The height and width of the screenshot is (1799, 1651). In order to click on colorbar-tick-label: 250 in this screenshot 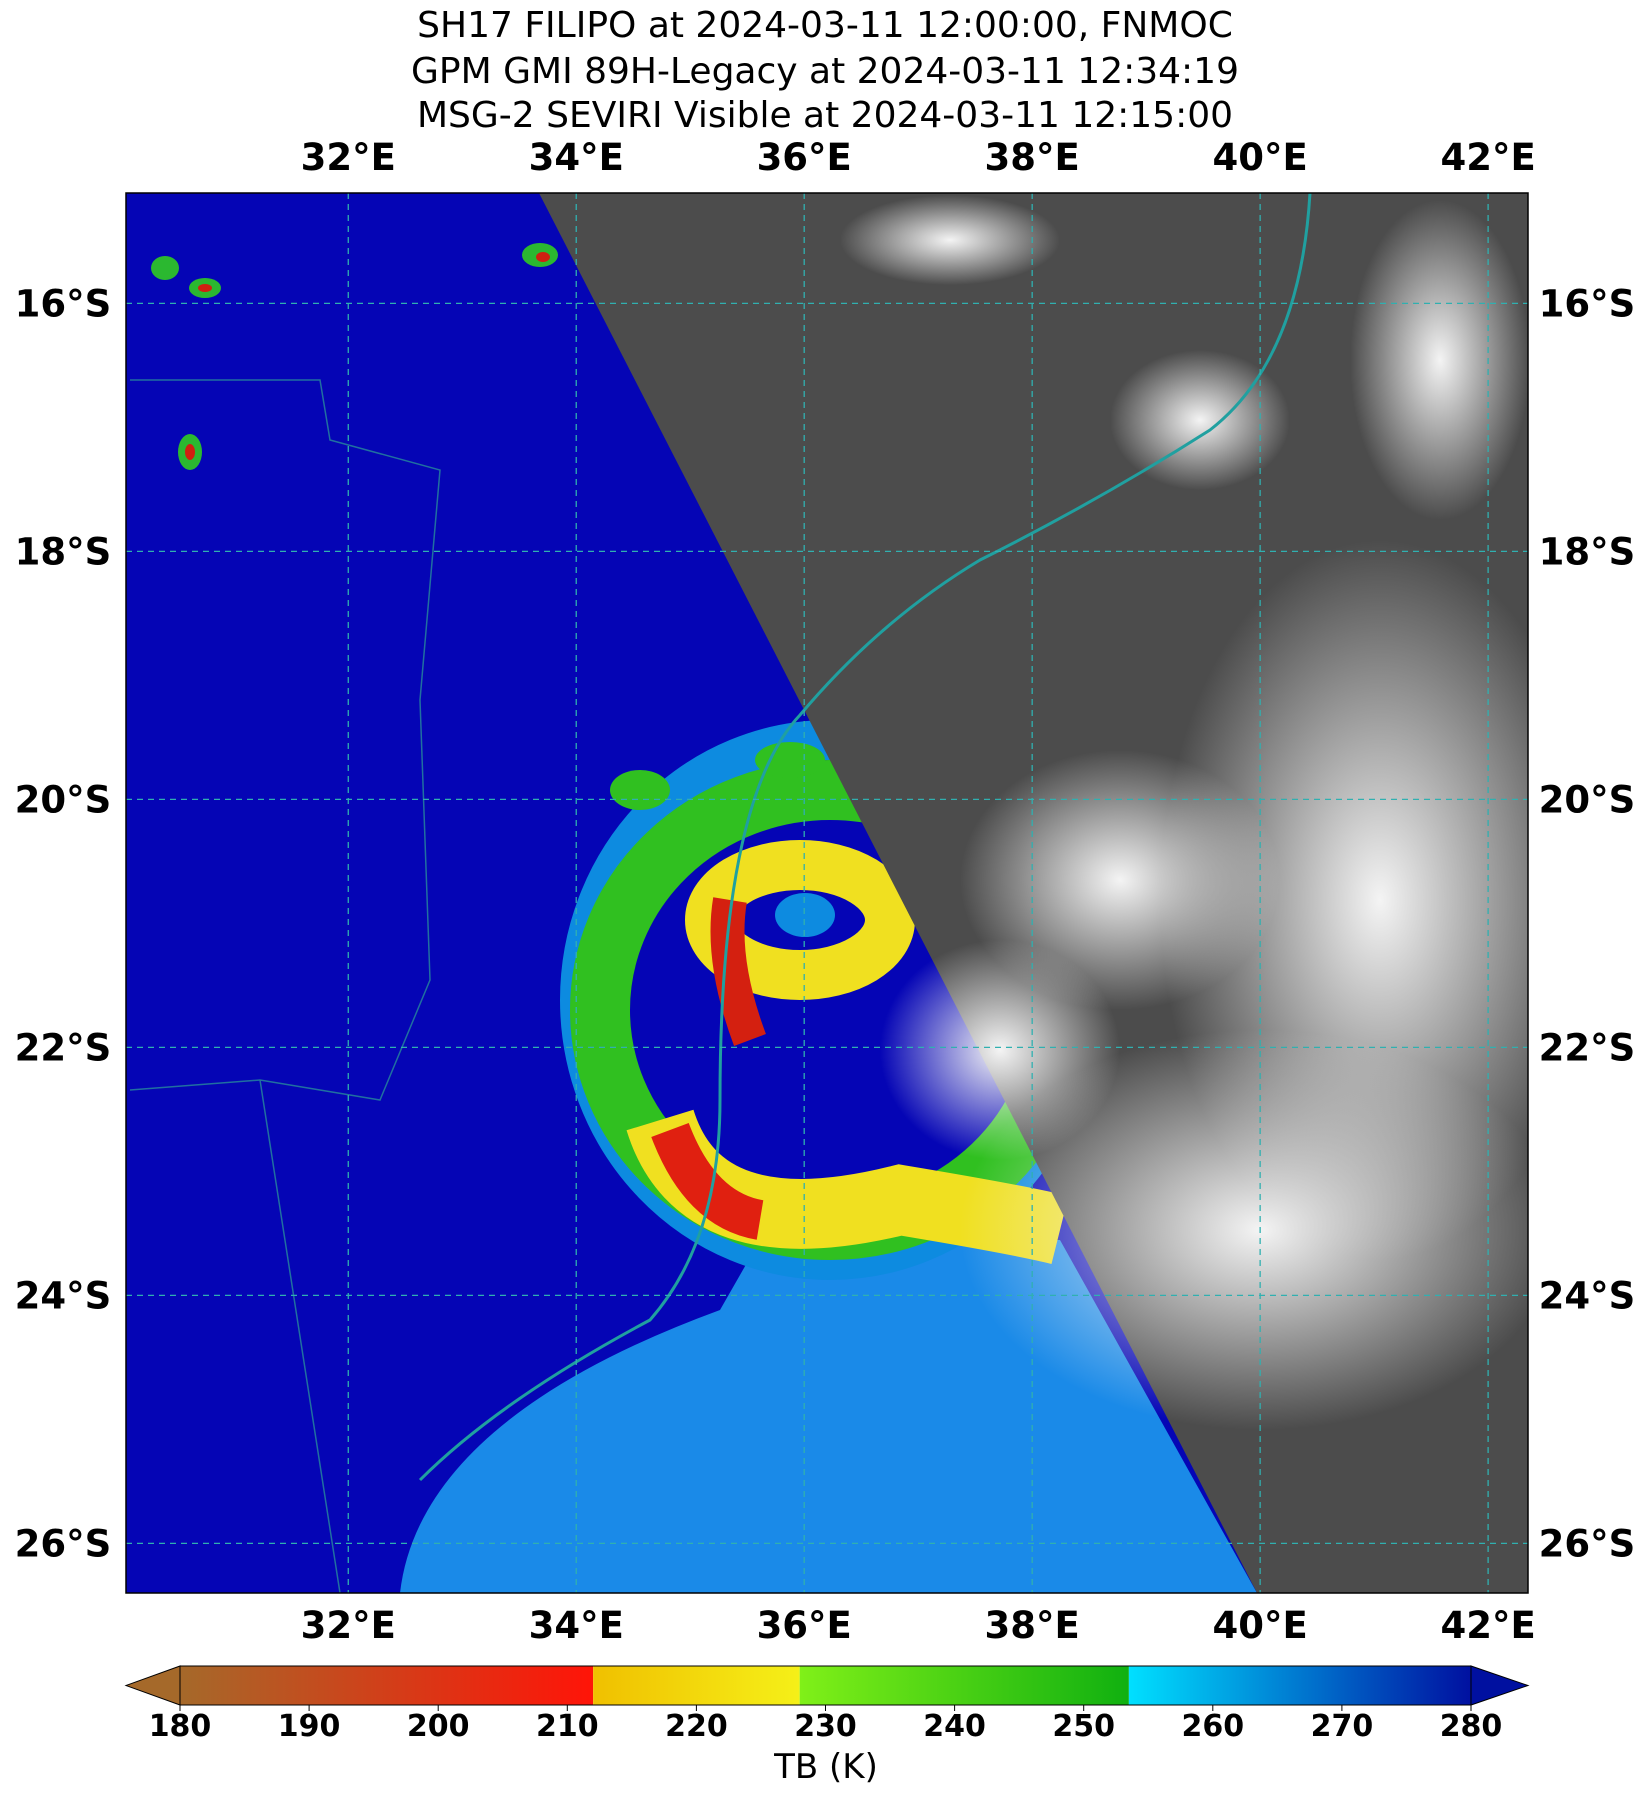, I will do `click(1083, 1726)`.